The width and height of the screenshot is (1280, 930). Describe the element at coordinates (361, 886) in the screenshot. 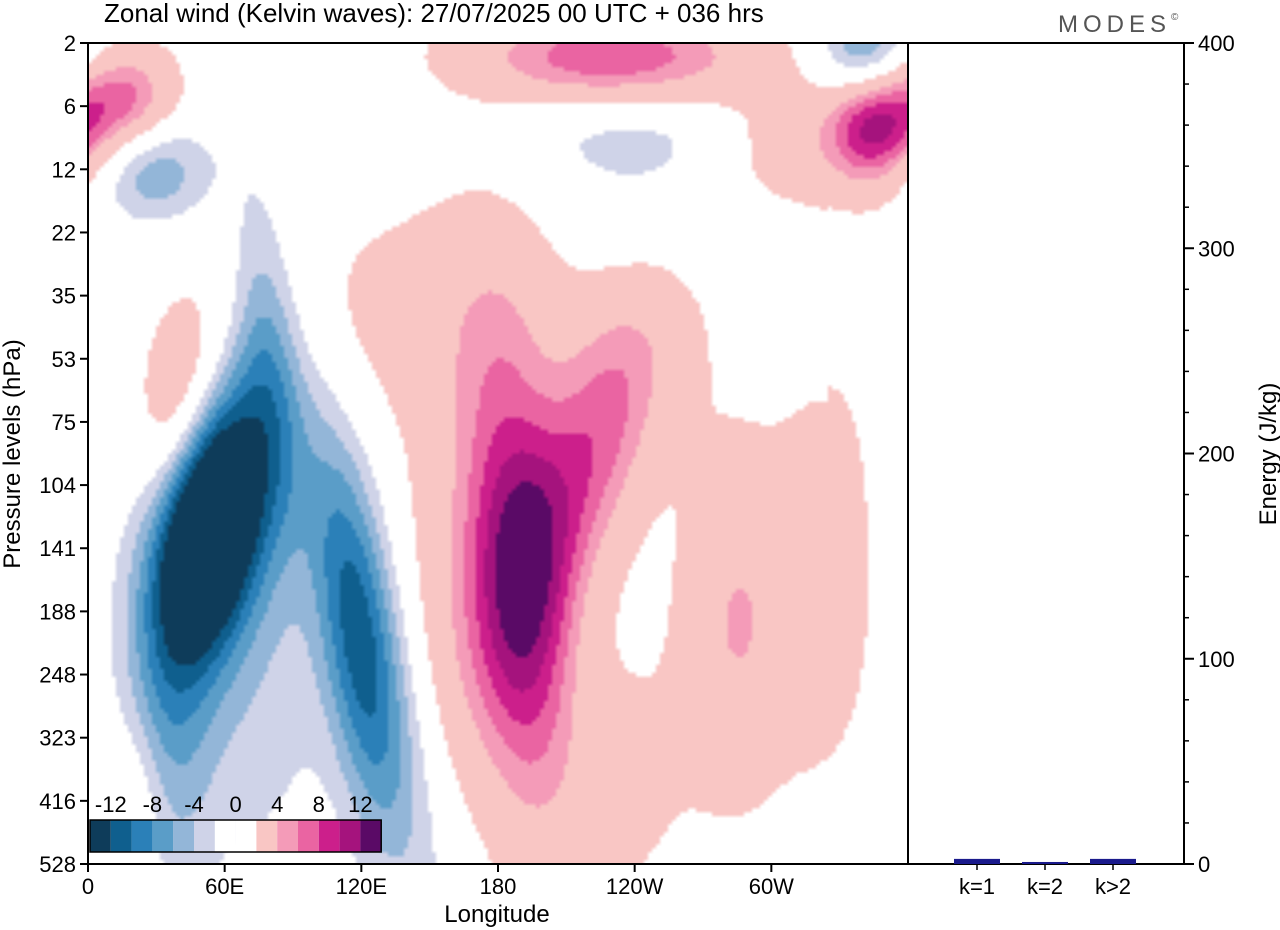

I see `longitude-tick-label: 120E` at that location.